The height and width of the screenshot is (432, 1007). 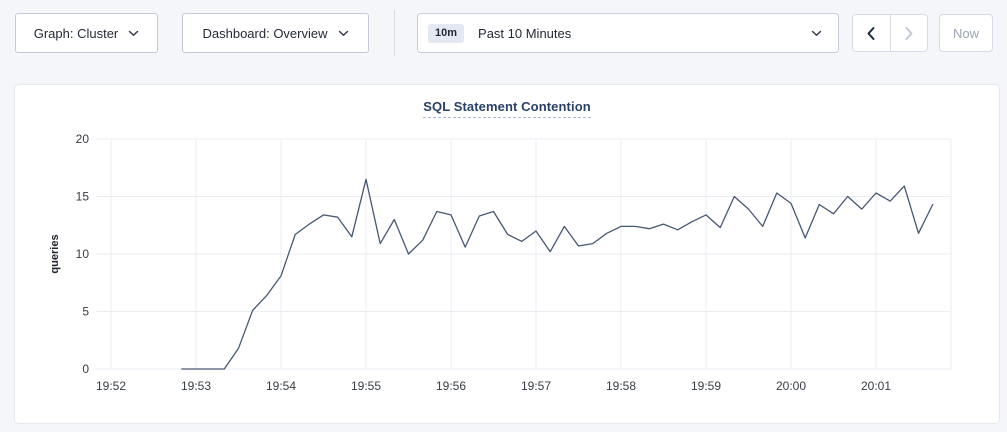 I want to click on x-tick-label: 20:00, so click(x=791, y=386).